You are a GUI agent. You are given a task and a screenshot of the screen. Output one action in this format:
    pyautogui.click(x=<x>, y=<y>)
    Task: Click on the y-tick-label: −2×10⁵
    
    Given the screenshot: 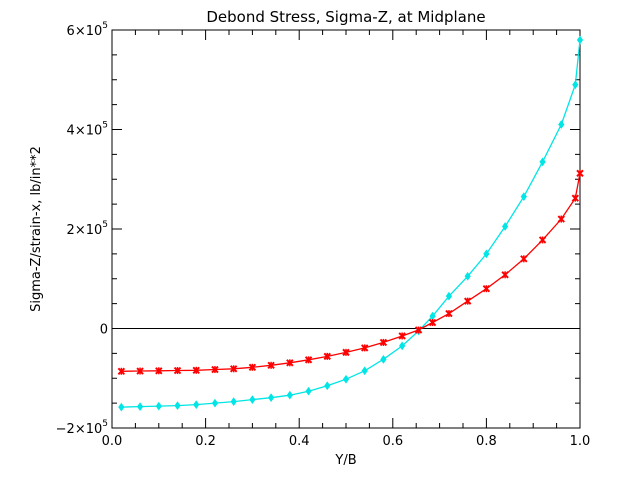 What is the action you would take?
    pyautogui.click(x=82, y=428)
    